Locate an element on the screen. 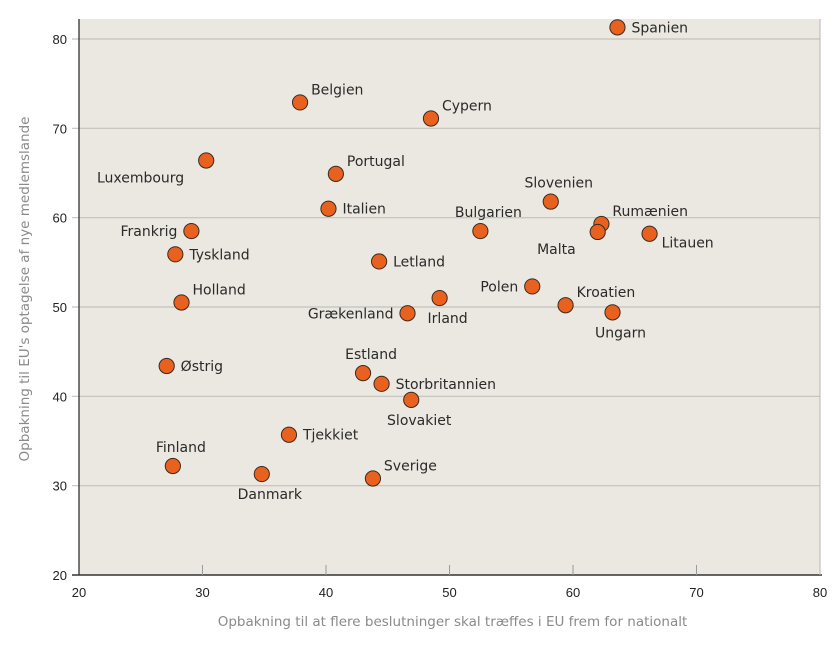  y-tick-label-30: 30 is located at coordinates (60, 486).